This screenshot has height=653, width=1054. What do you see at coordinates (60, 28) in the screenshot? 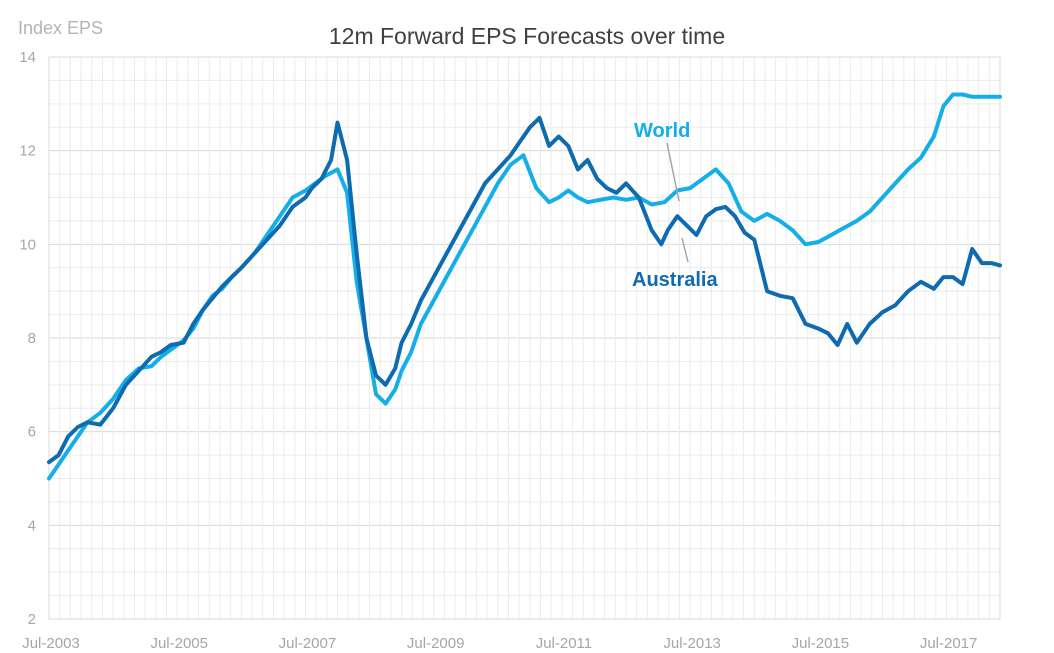
I see `y-axis-title: Index EPS` at bounding box center [60, 28].